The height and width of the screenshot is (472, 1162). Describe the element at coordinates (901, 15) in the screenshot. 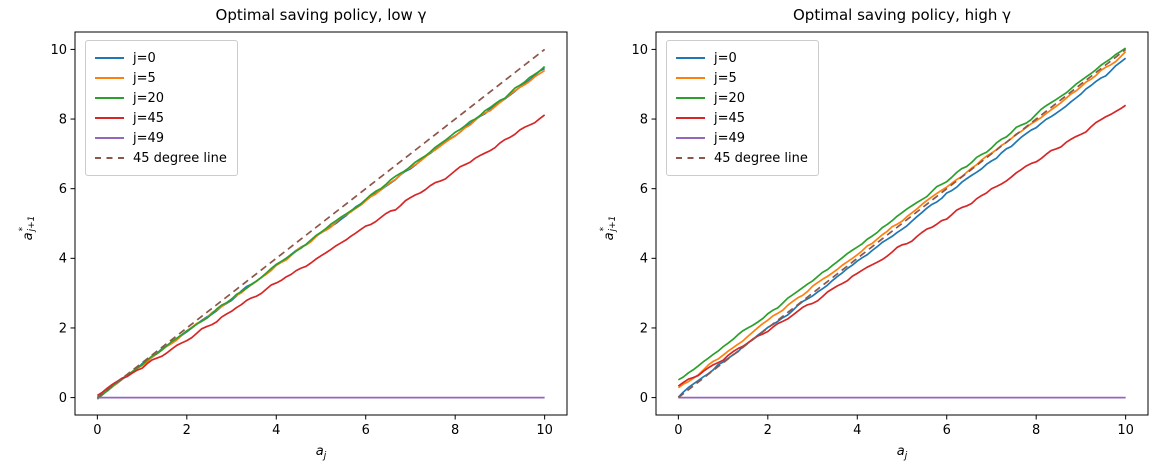

I see `plot-title: Optimal saving policy, high γ` at that location.